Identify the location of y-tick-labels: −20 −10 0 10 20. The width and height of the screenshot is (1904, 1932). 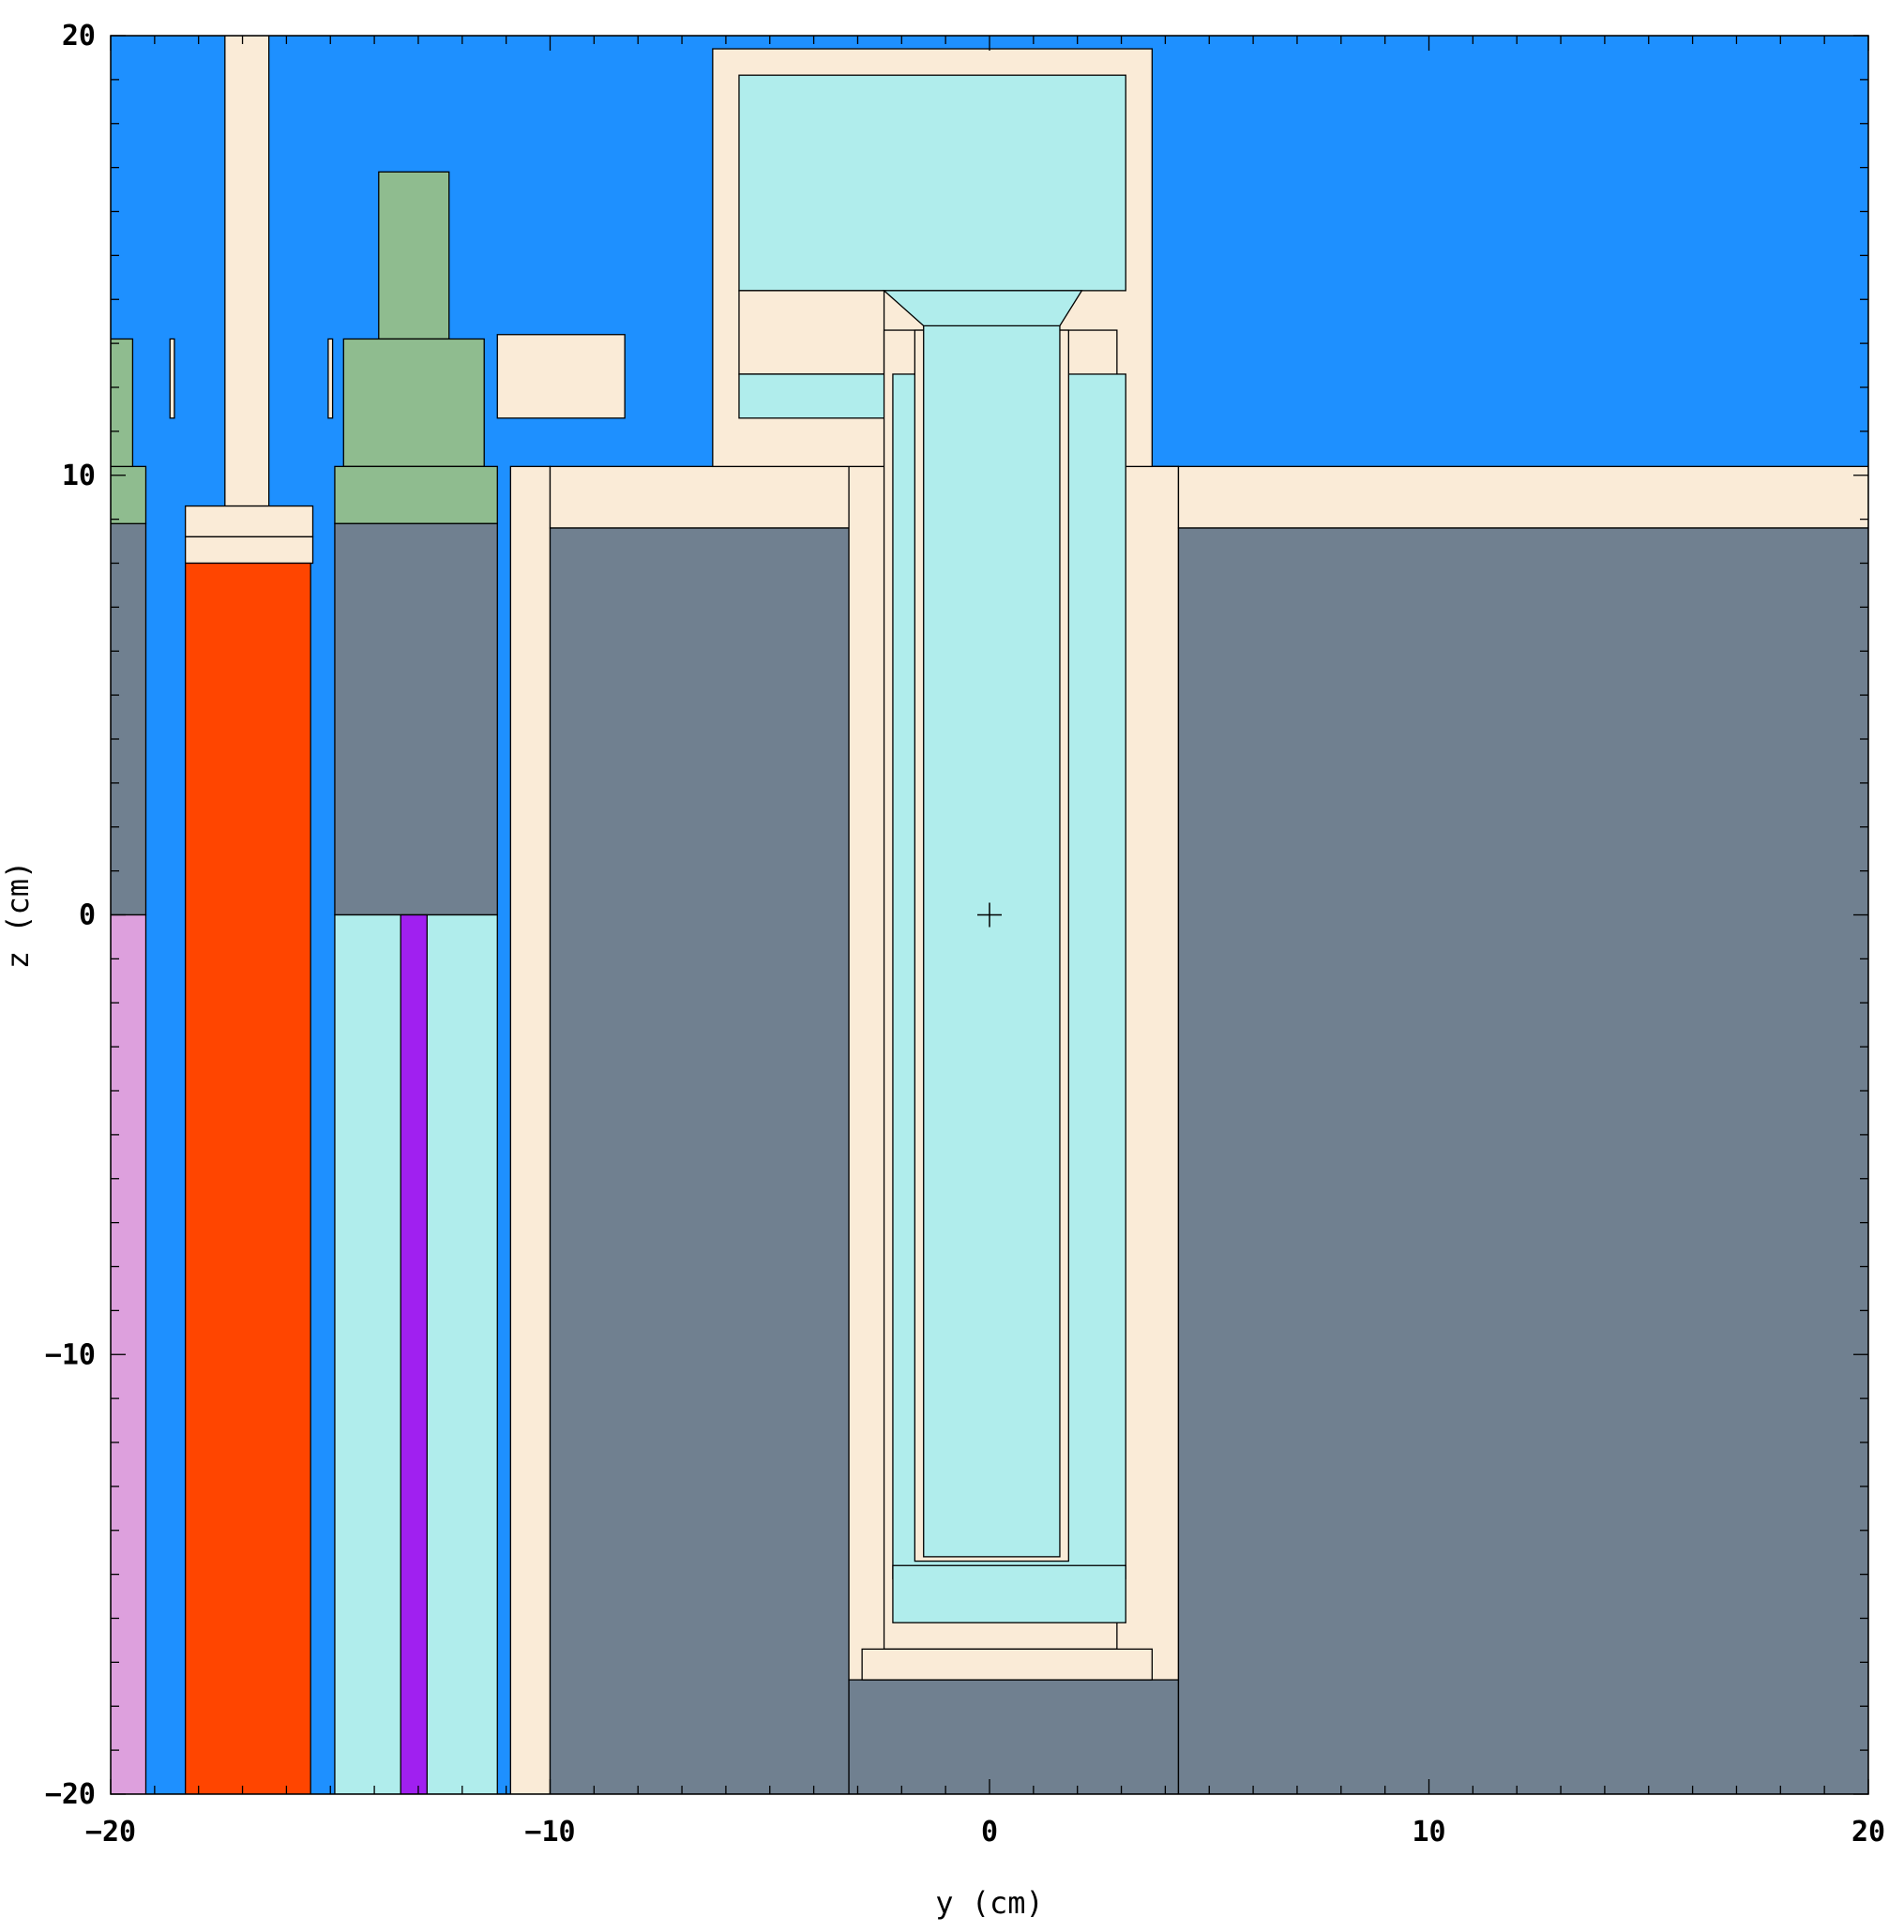
(70, 915).